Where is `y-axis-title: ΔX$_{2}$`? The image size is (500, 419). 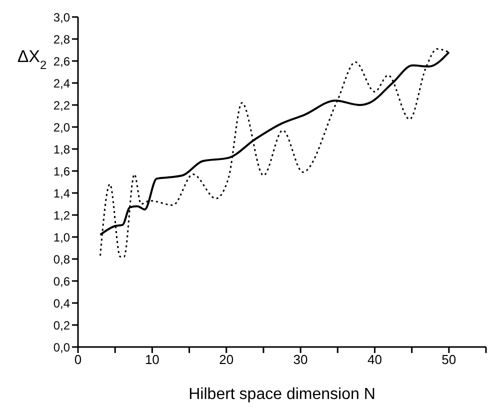 y-axis-title: ΔX$_{2}$ is located at coordinates (32, 59).